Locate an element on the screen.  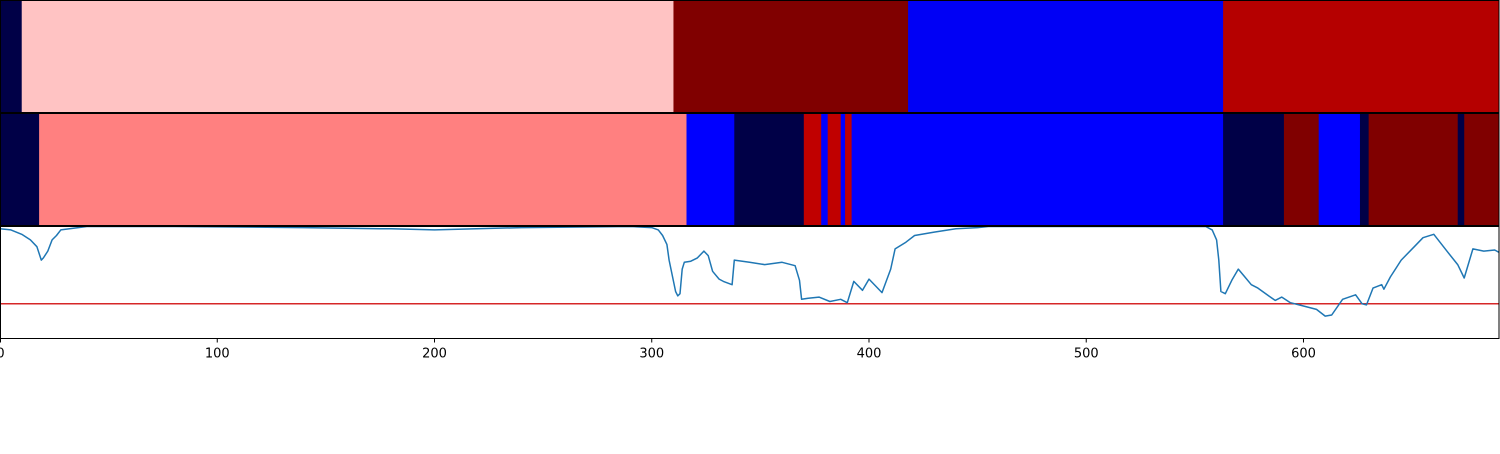
x-tick-label: 0 is located at coordinates (2, 354).